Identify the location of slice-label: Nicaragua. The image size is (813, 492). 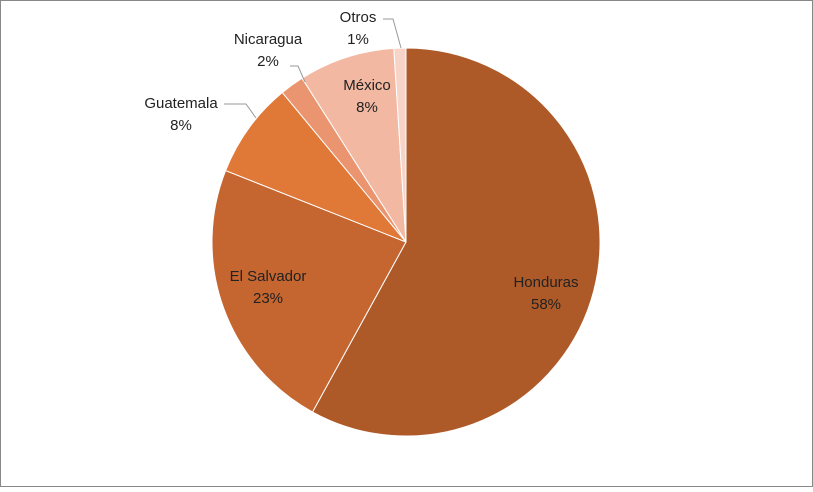
(268, 39).